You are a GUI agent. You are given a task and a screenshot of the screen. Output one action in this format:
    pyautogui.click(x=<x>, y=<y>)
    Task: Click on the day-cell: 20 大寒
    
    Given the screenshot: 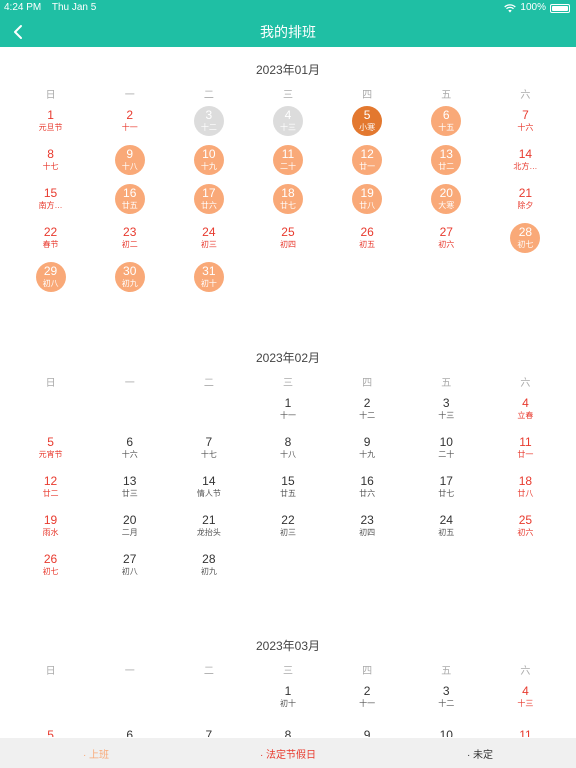 What is the action you would take?
    pyautogui.click(x=446, y=199)
    